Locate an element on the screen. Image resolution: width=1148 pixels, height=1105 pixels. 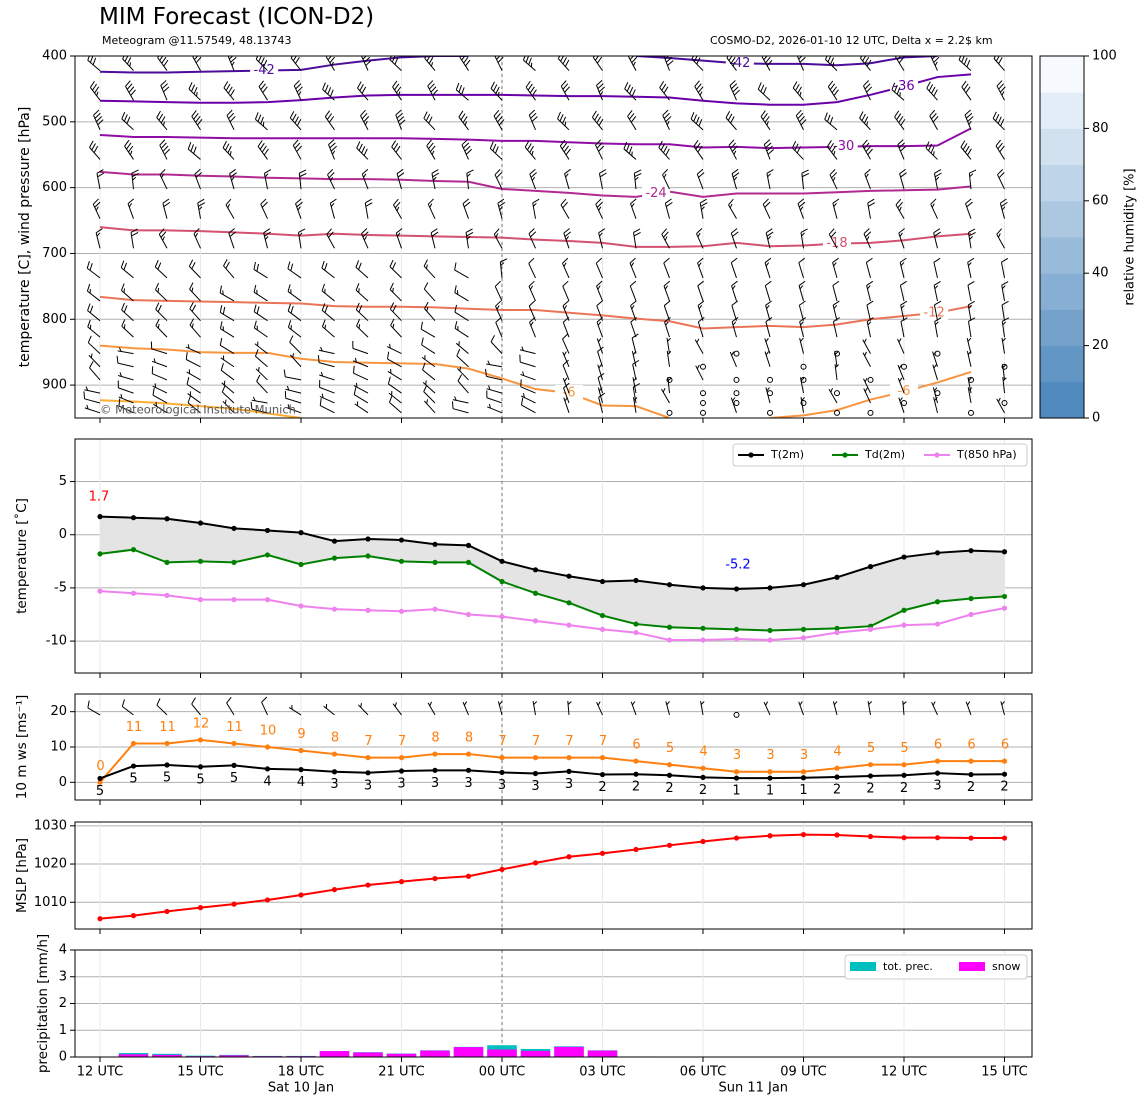
x-tick-label: 06 UTC is located at coordinates (703, 1072).